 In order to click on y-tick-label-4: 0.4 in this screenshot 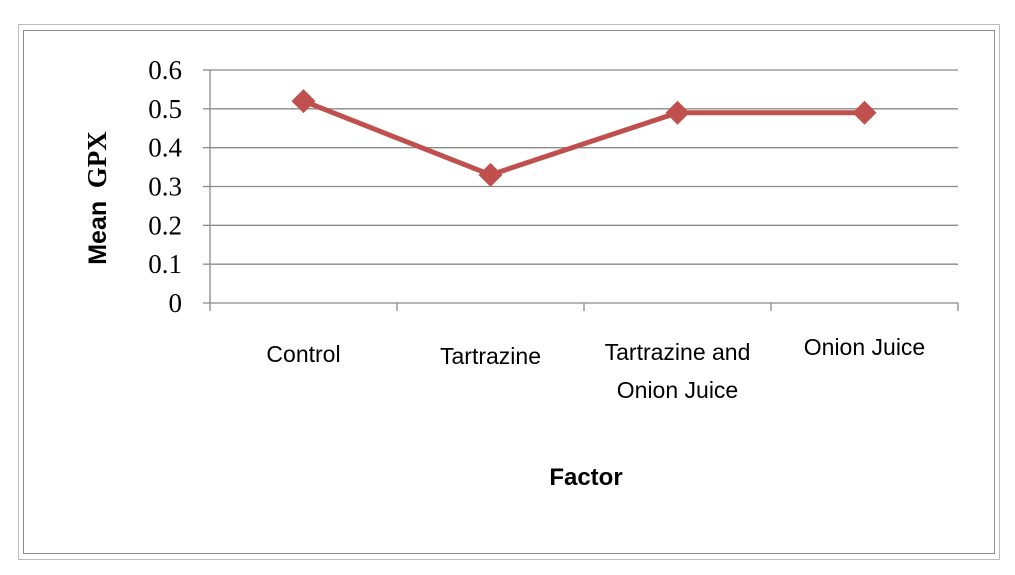, I will do `click(165, 148)`.